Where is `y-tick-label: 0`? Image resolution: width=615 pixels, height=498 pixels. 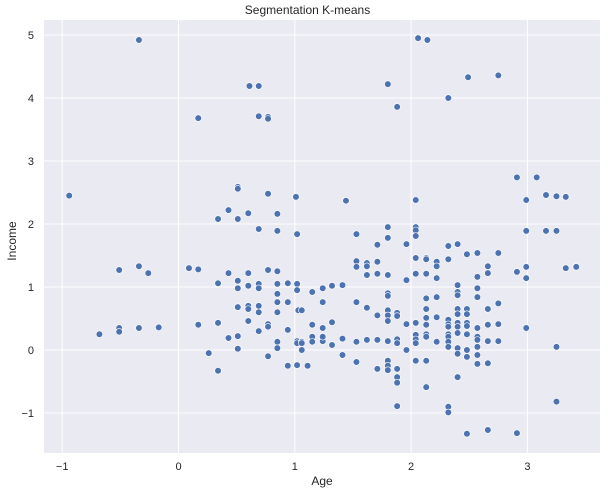
y-tick-label: 0 is located at coordinates (31, 351).